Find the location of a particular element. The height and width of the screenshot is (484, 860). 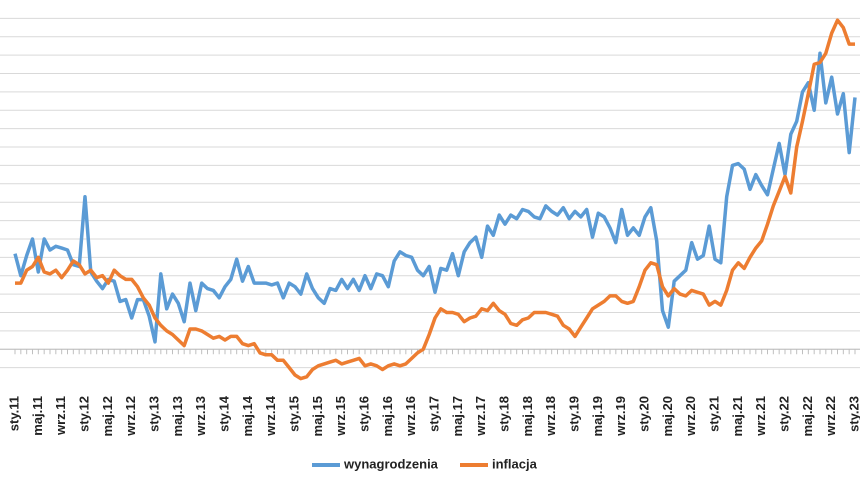

x-tick-label: maj.22 is located at coordinates (807, 416).